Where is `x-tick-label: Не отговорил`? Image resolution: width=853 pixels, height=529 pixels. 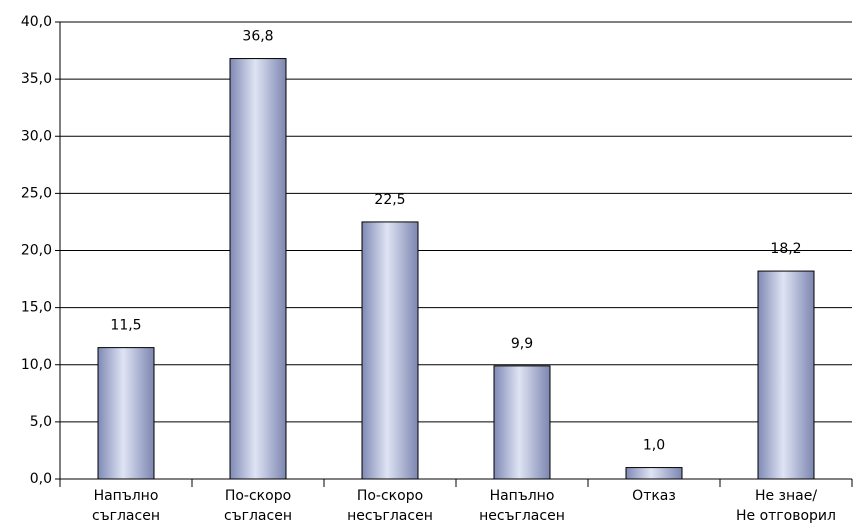
x-tick-label: Не отговорил is located at coordinates (786, 516).